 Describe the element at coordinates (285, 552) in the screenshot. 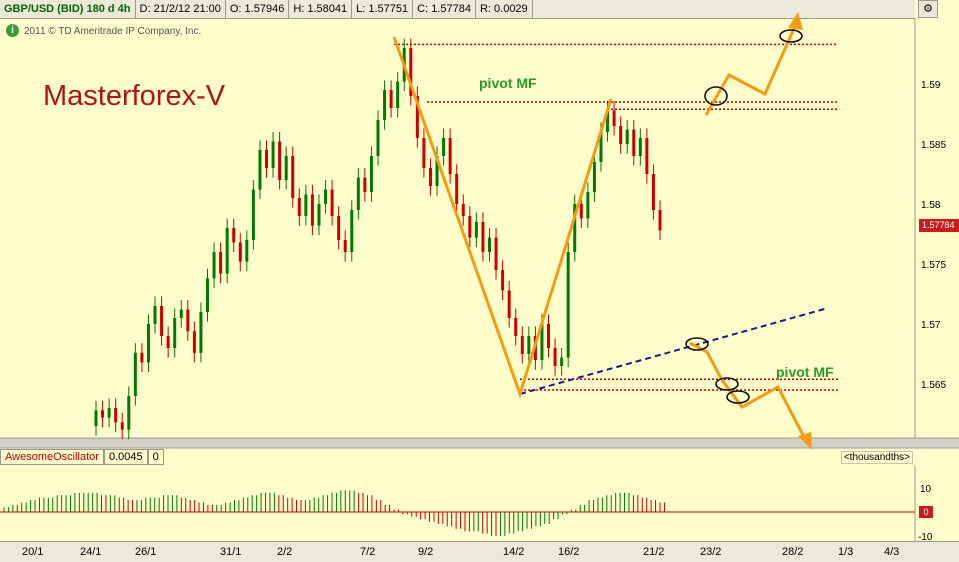

I see `x-tick-label: 2/2` at that location.